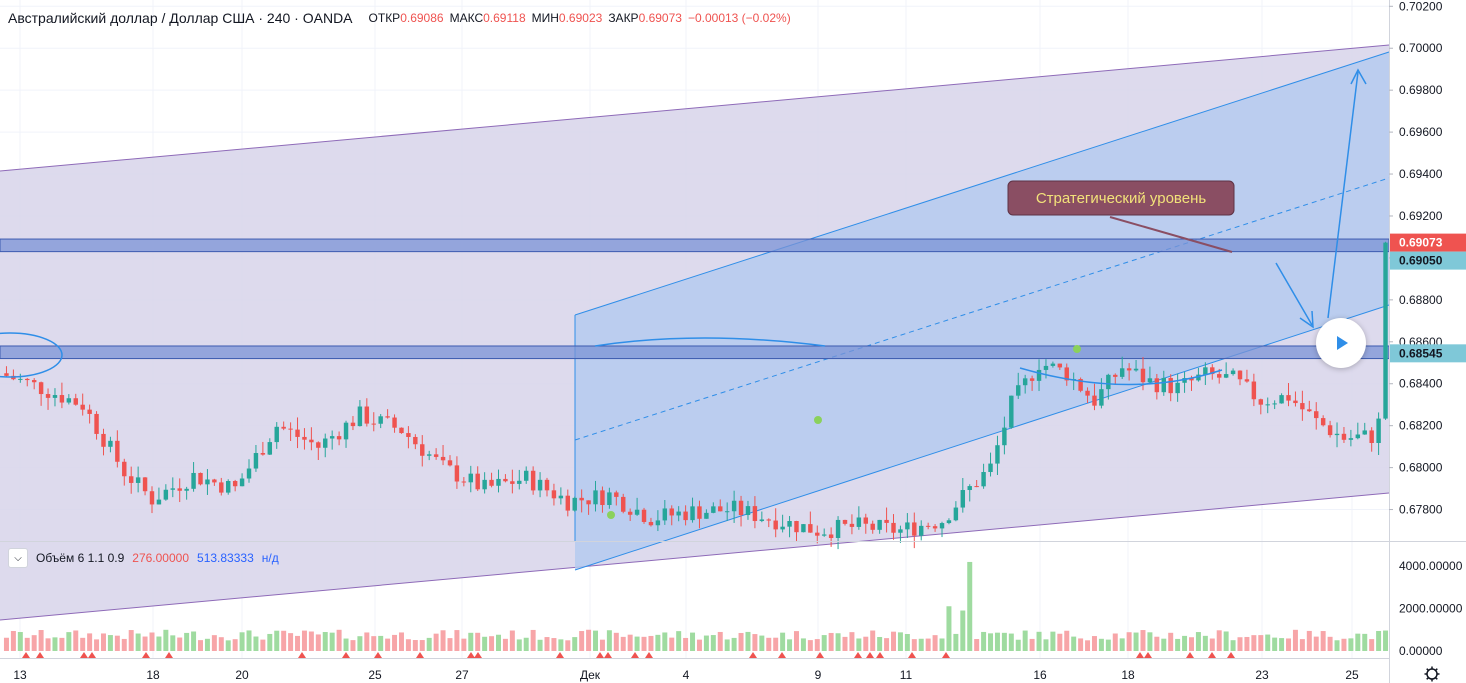 The height and width of the screenshot is (683, 1466). Describe the element at coordinates (31, 355) in the screenshot. I see `ellipse-left` at that location.